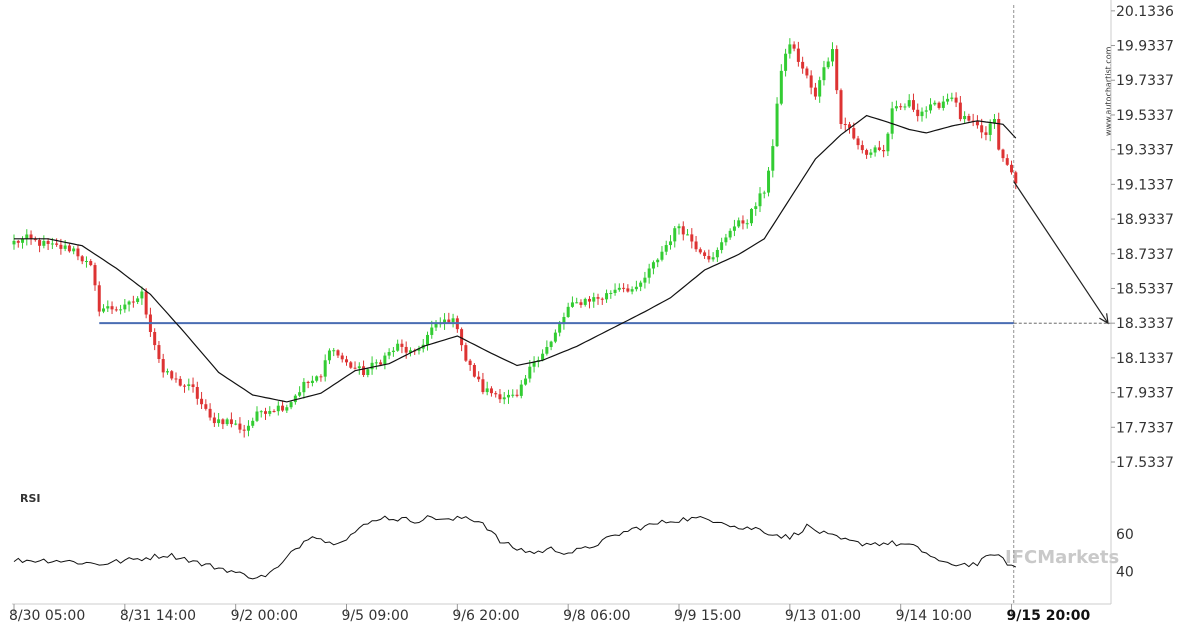  What do you see at coordinates (1145, 47) in the screenshot?
I see `price-tick-label: 19.9337` at bounding box center [1145, 47].